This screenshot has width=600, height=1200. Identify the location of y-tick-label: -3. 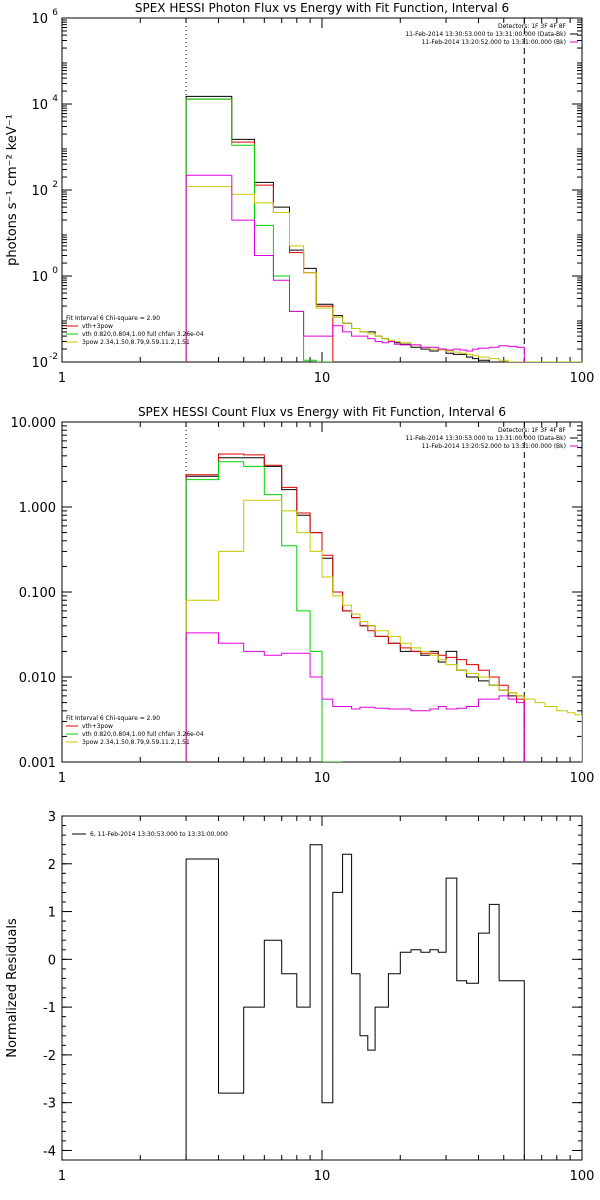
(49, 1104).